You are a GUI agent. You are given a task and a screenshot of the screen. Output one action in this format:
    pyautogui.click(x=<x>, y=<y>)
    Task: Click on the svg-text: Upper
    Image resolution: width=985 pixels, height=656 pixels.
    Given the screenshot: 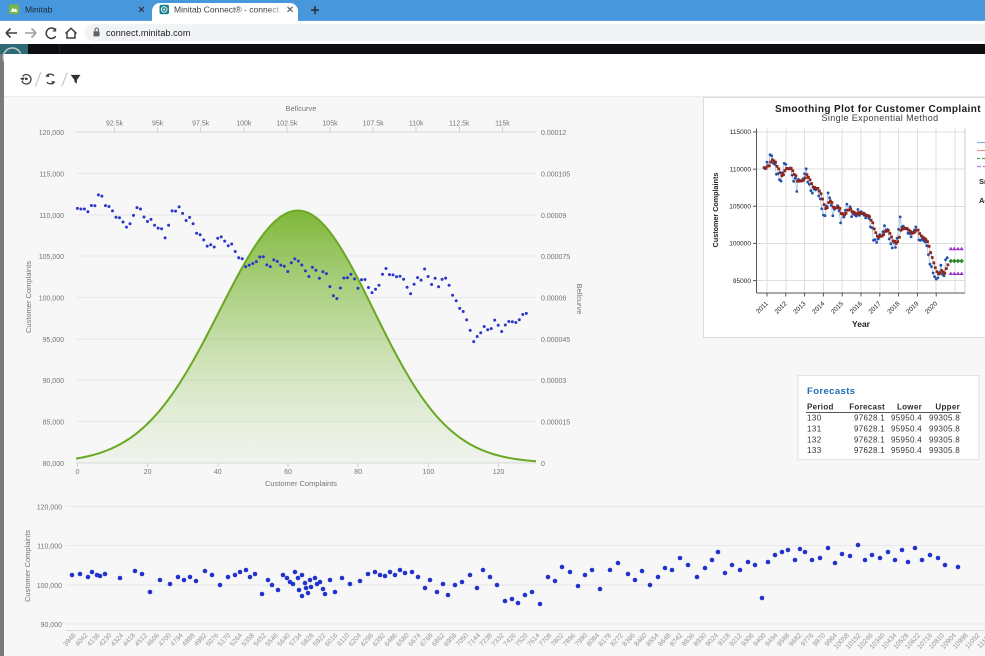 What is the action you would take?
    pyautogui.click(x=947, y=407)
    